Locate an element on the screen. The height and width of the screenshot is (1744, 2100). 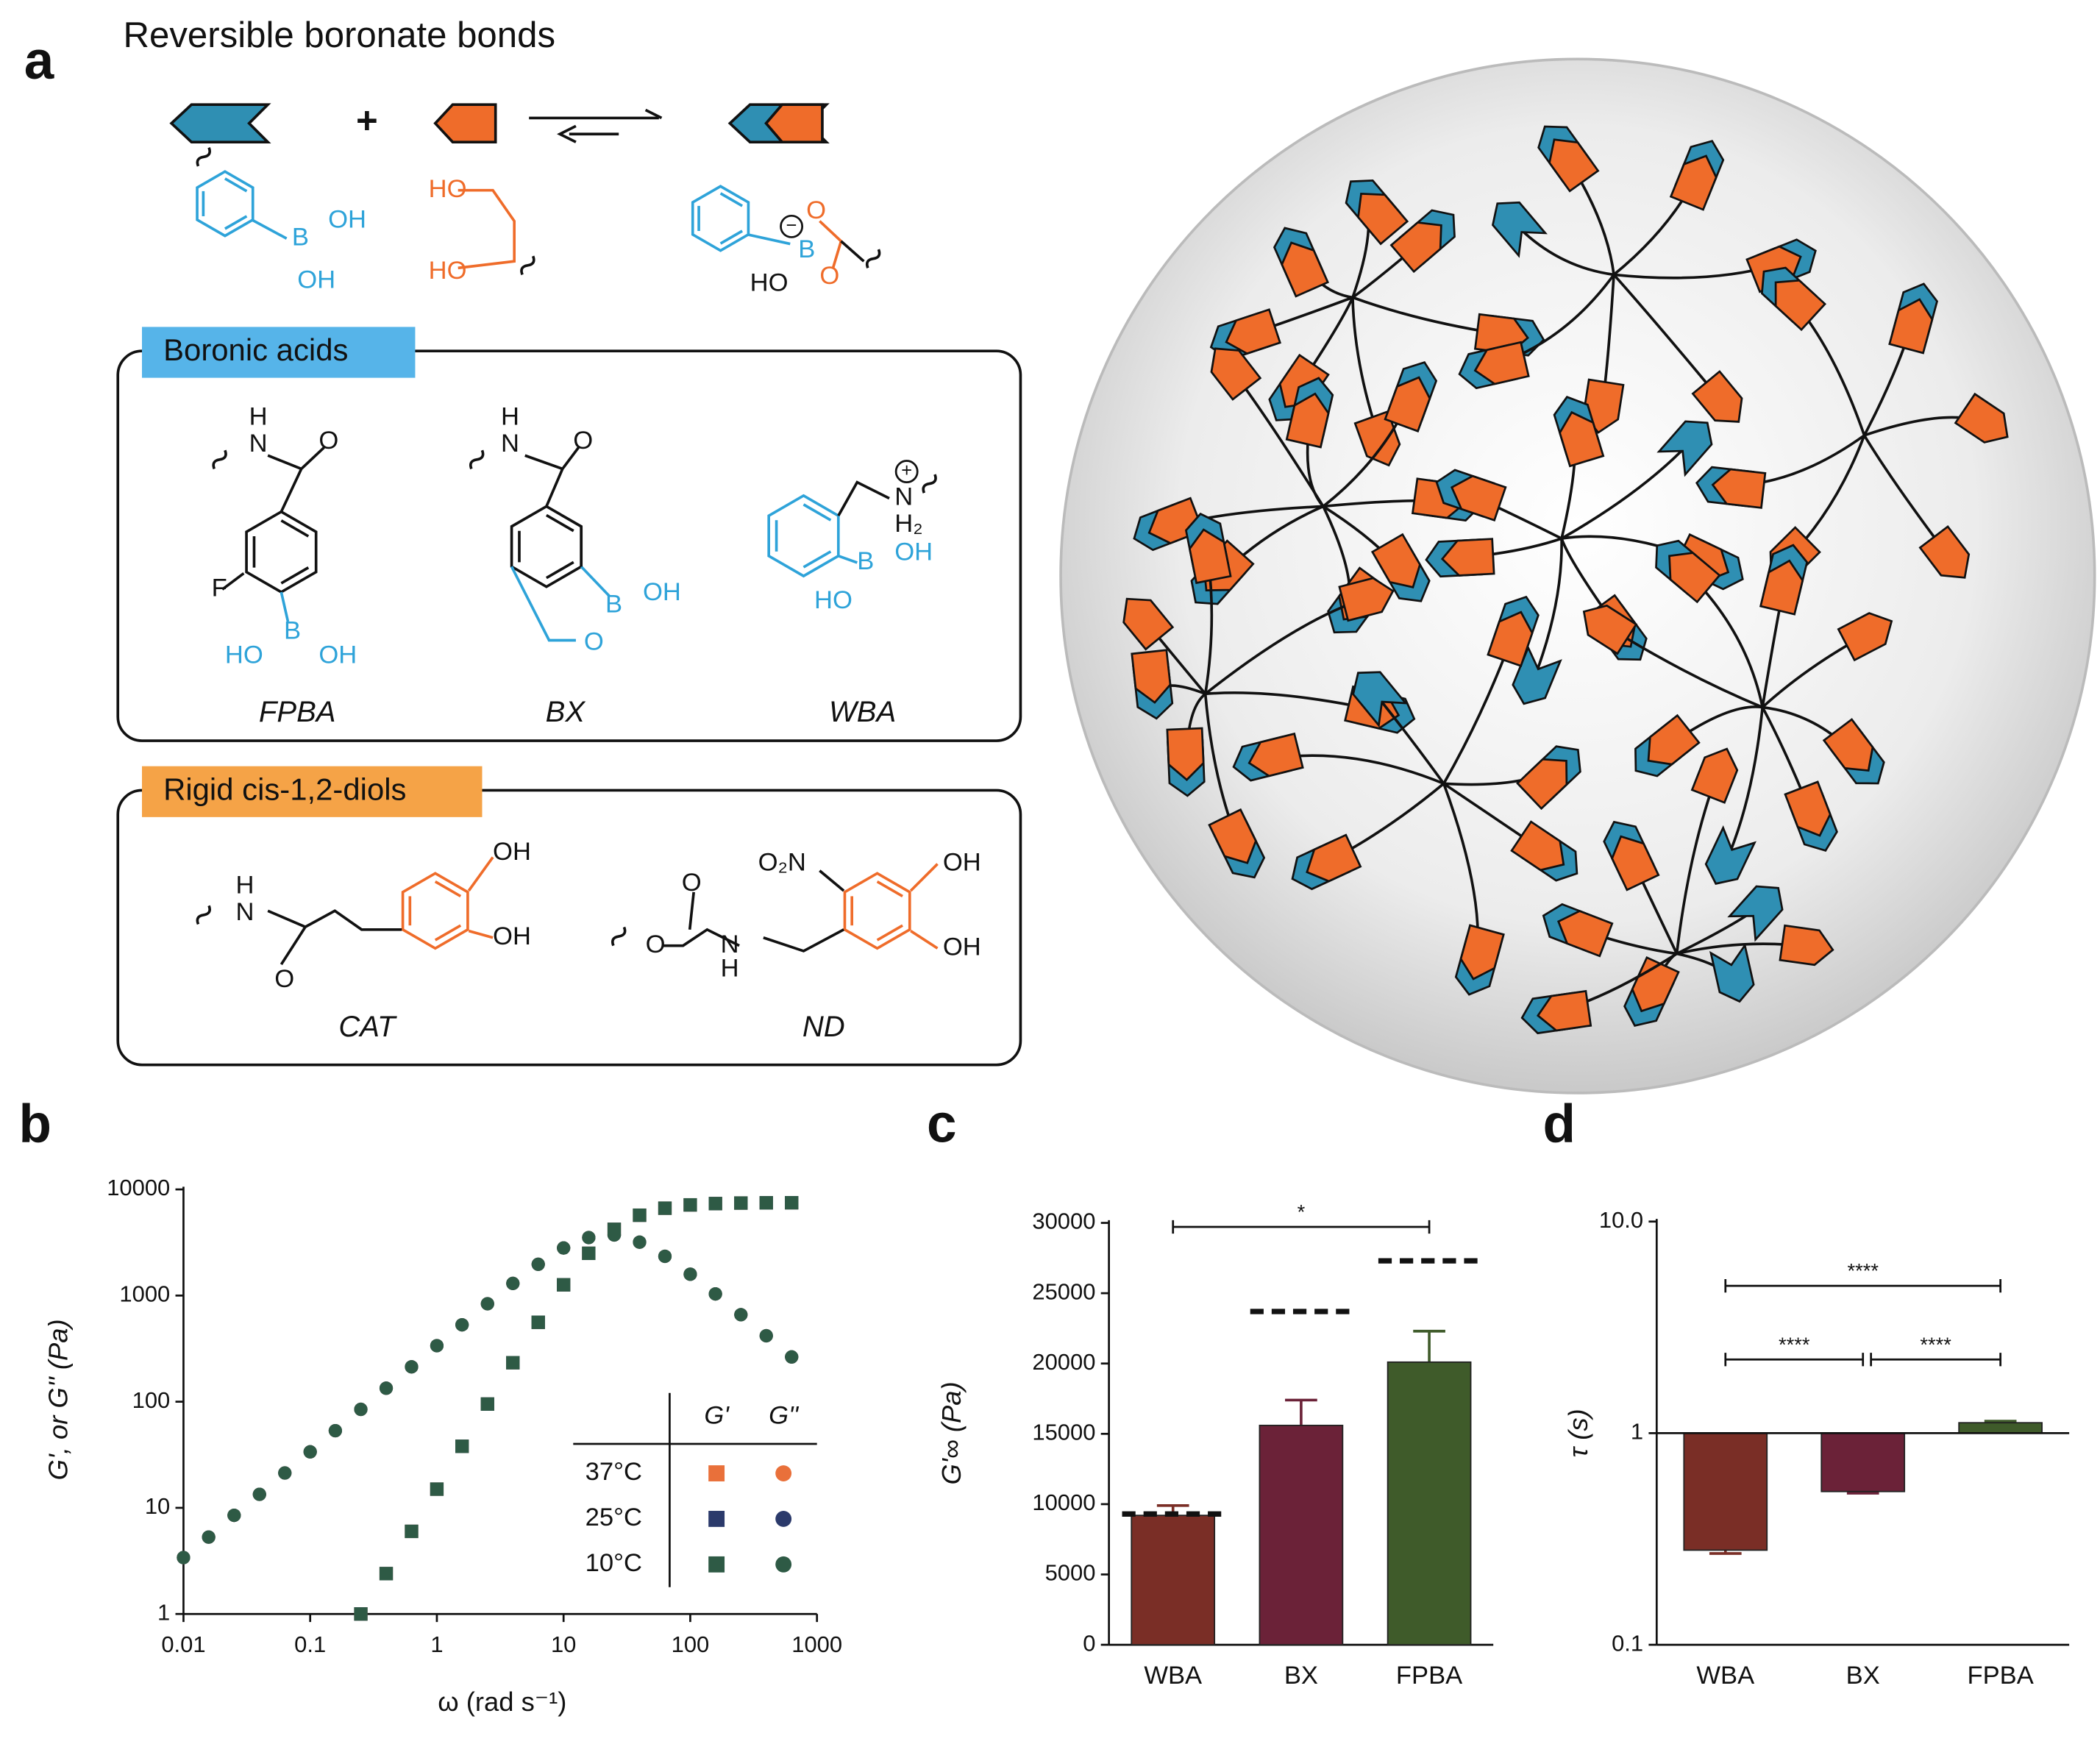
y-tick-label: 10.0 is located at coordinates (1621, 1220).